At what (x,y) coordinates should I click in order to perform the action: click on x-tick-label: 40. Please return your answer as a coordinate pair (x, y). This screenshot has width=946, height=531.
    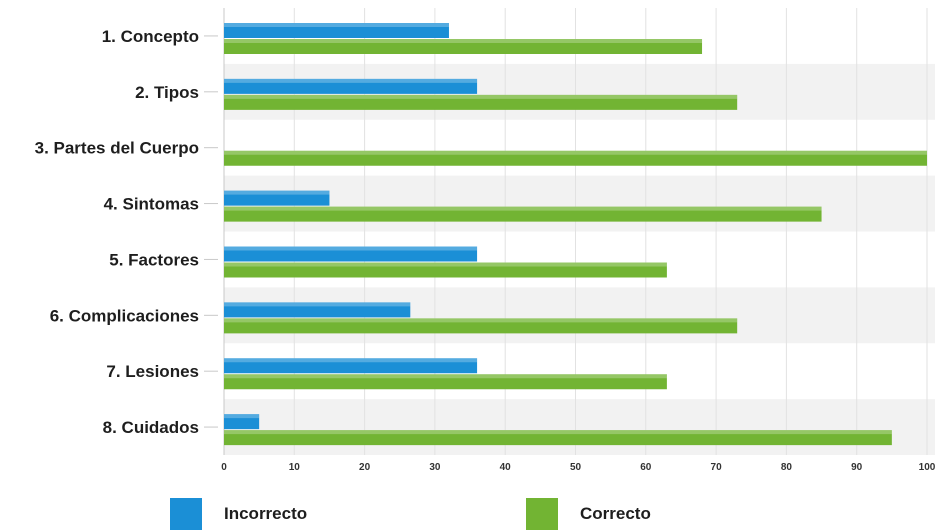
    Looking at the image, I should click on (506, 467).